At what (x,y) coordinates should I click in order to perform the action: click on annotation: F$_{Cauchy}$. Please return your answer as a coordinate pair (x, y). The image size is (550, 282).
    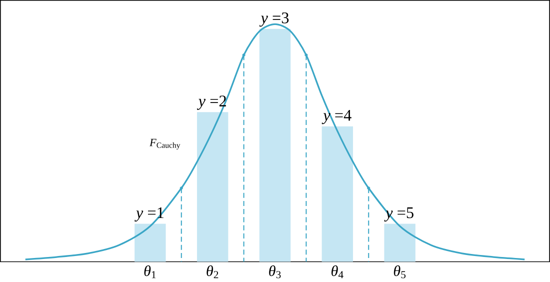
    Looking at the image, I should click on (164, 144).